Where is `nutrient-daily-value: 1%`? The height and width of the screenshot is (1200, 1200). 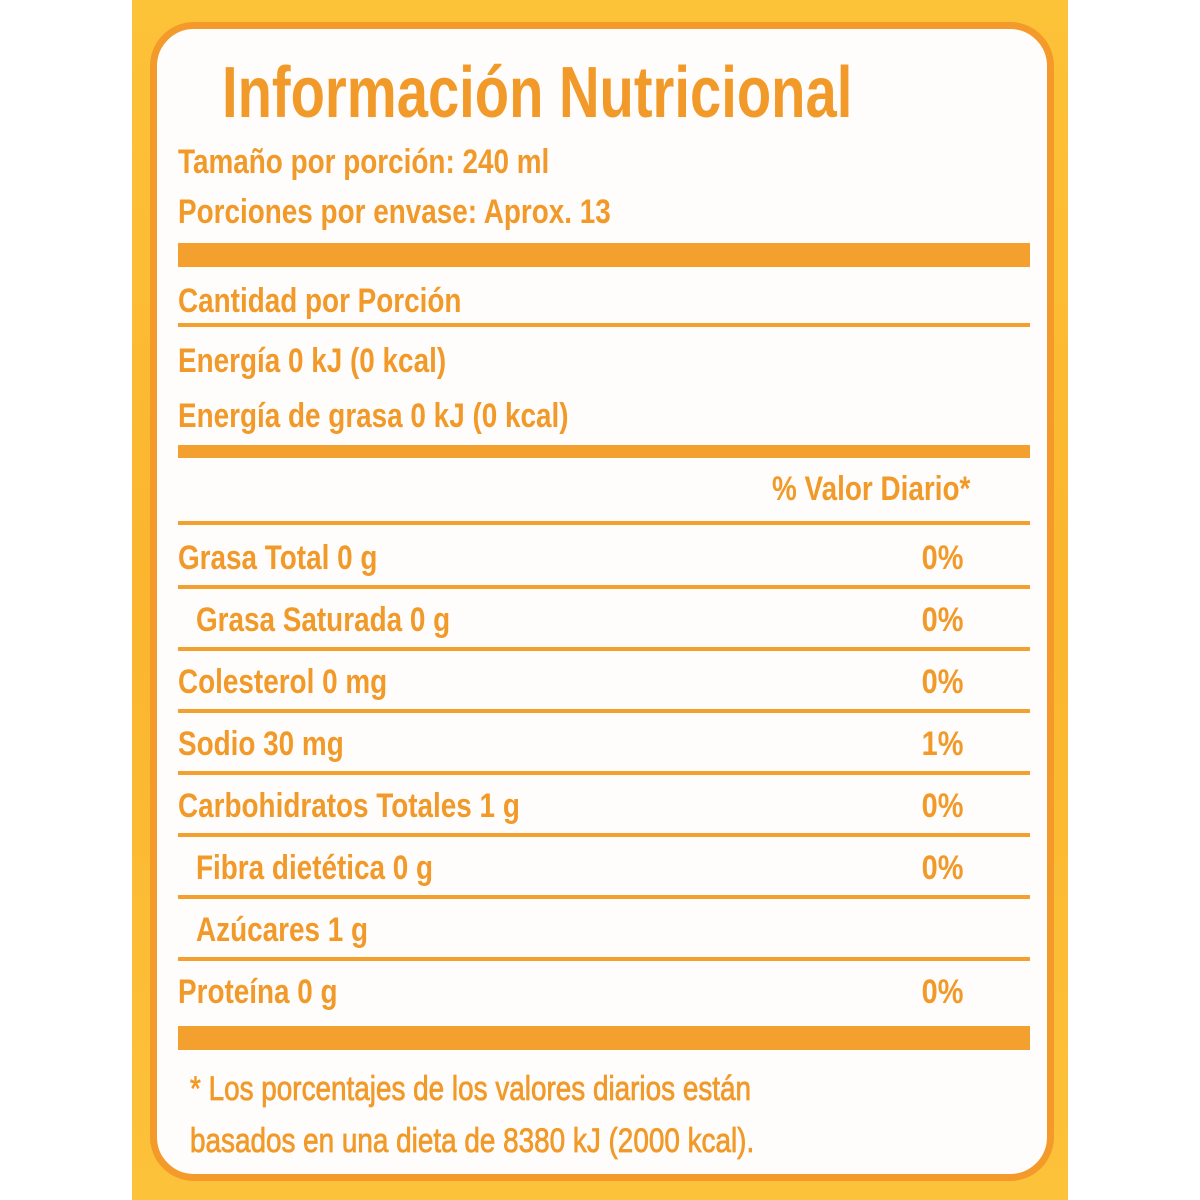
nutrient-daily-value: 1% is located at coordinates (942, 744).